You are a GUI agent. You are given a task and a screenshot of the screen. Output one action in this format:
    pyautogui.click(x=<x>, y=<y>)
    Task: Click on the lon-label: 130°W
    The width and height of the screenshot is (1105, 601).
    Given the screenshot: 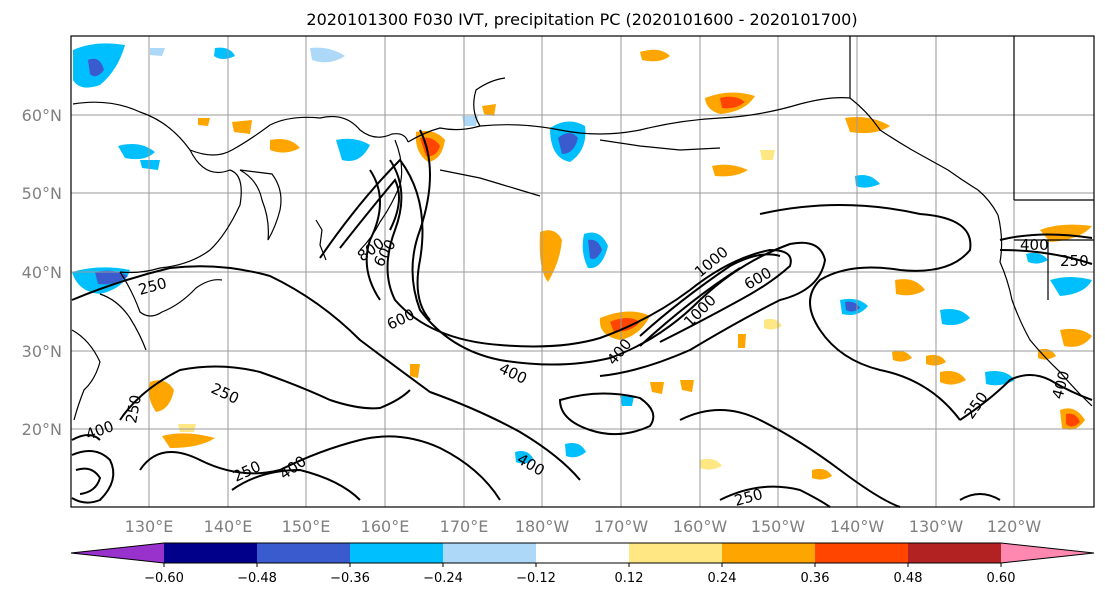 What is the action you would take?
    pyautogui.click(x=936, y=526)
    